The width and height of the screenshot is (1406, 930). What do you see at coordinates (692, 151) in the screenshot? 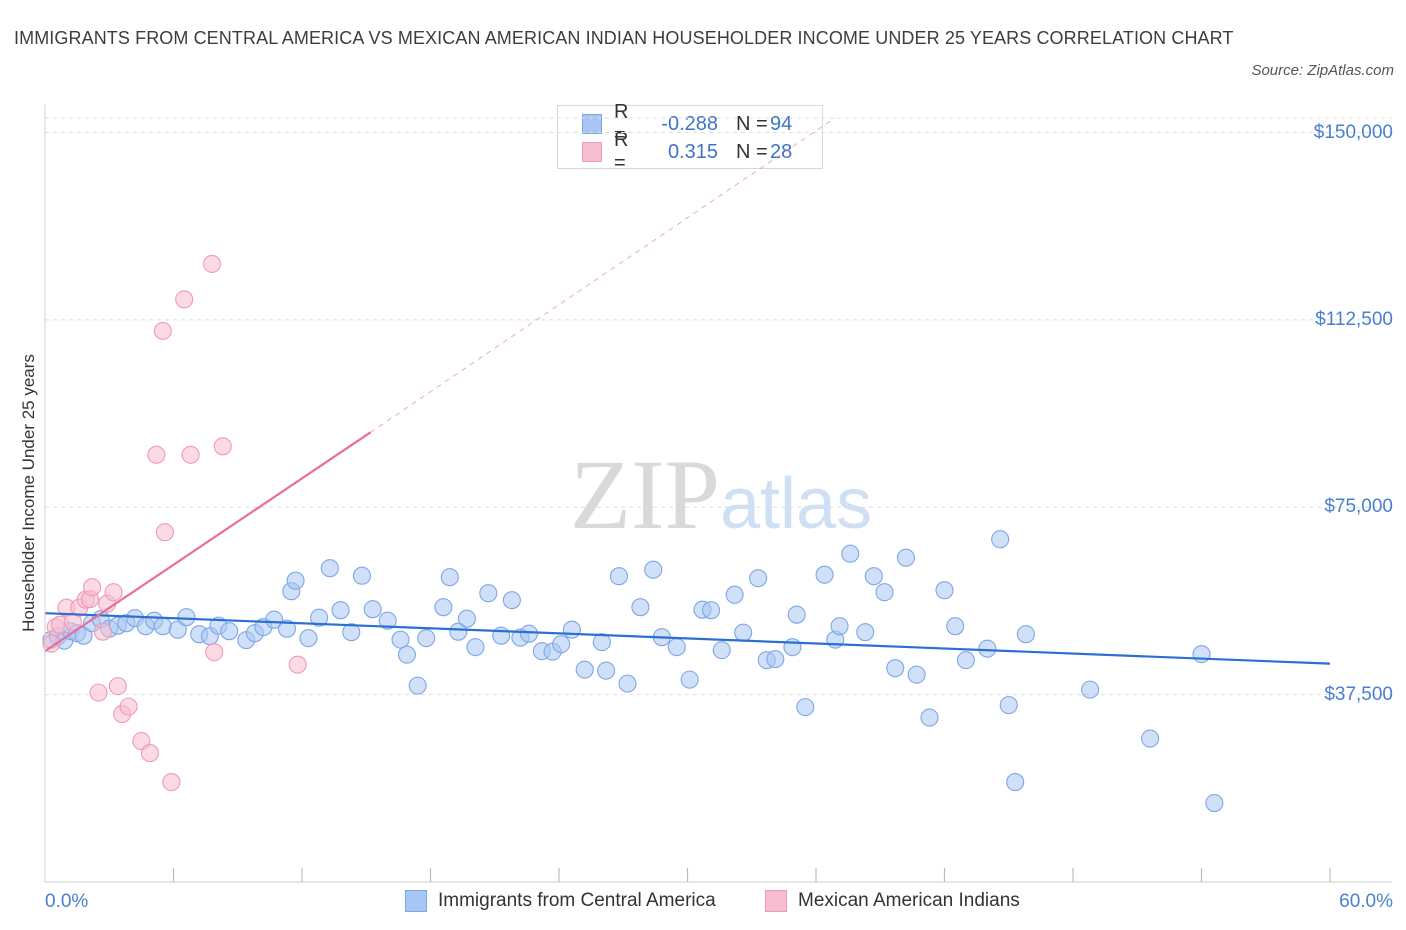
I see `r-value: 0.315` at bounding box center [692, 151].